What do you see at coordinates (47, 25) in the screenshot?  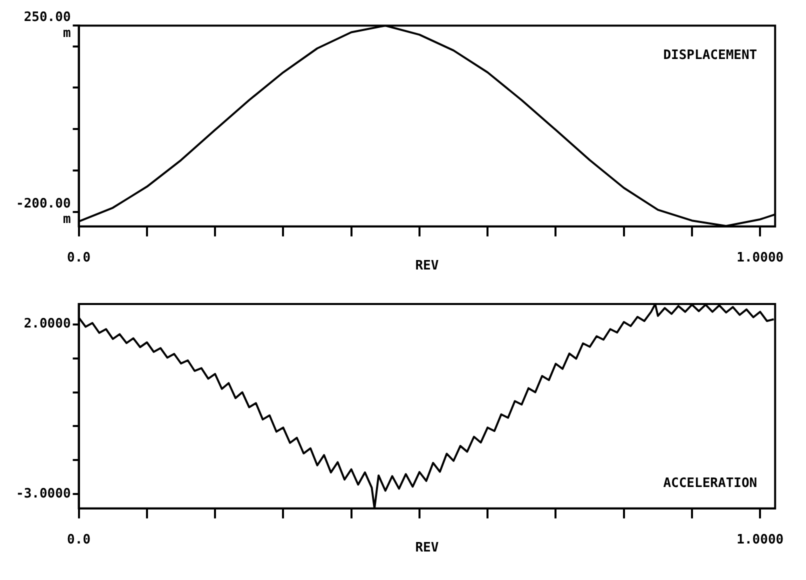 I see `y-tick-label: 250.00 m` at bounding box center [47, 25].